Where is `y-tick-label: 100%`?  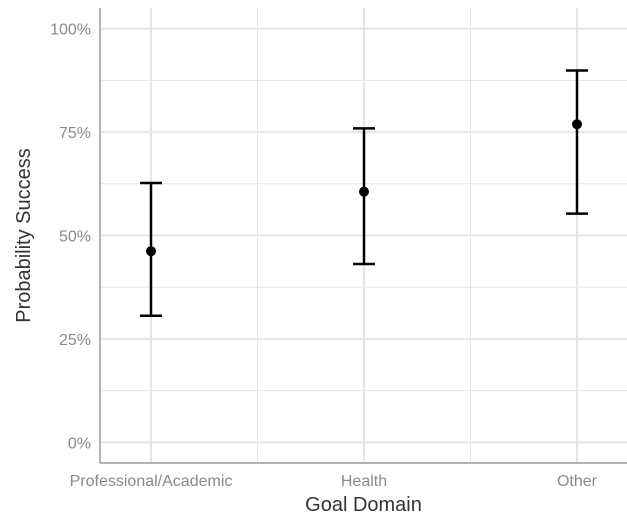 y-tick-label: 100% is located at coordinates (70, 30).